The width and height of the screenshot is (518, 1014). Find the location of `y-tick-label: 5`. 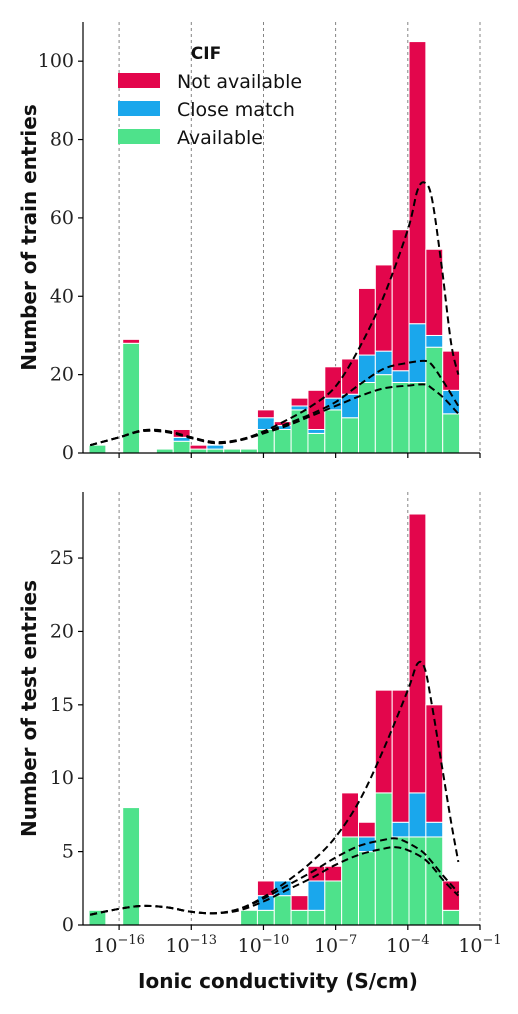

y-tick-label: 5 is located at coordinates (68, 852).